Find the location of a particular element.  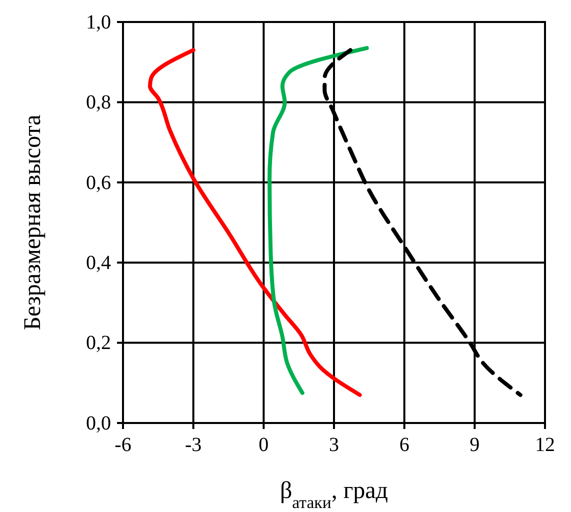

x-tick-label: 0 is located at coordinates (263, 445).